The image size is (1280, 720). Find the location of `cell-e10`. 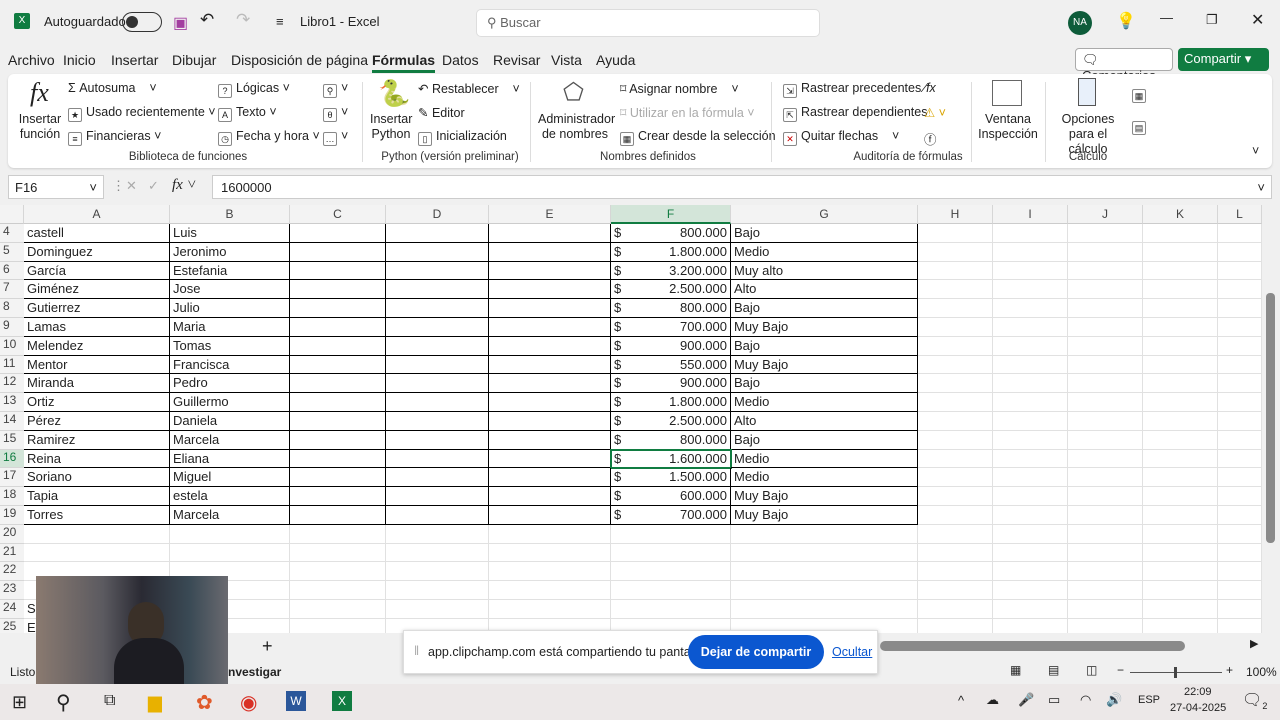

cell-e10 is located at coordinates (550, 346).